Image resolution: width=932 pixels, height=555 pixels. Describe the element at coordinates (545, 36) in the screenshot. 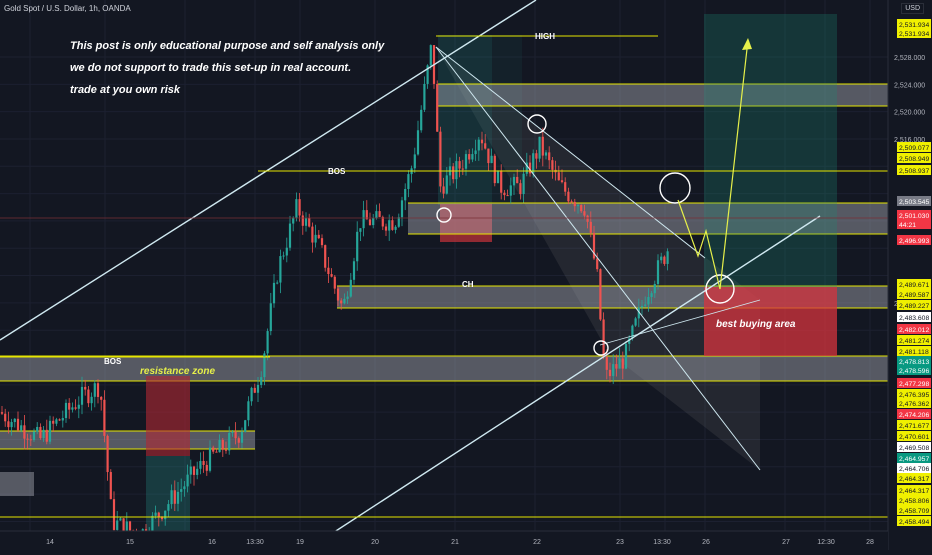

I see `high-label: HIGH` at that location.